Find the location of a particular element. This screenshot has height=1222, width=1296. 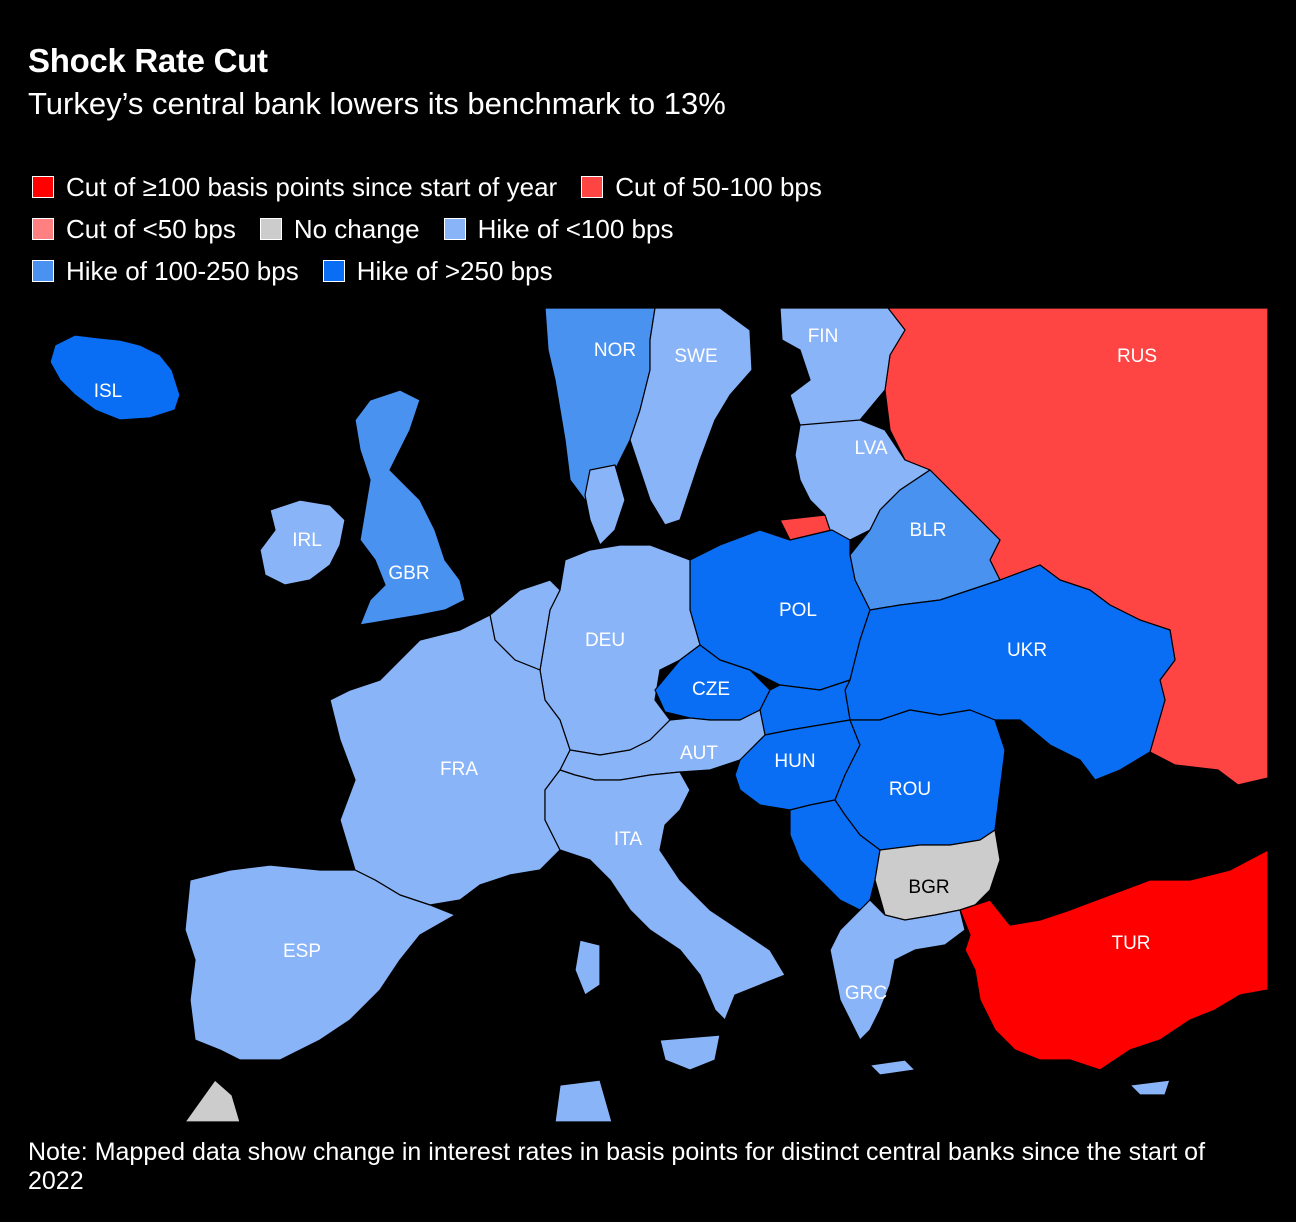

label-aut: AUT is located at coordinates (699, 753).